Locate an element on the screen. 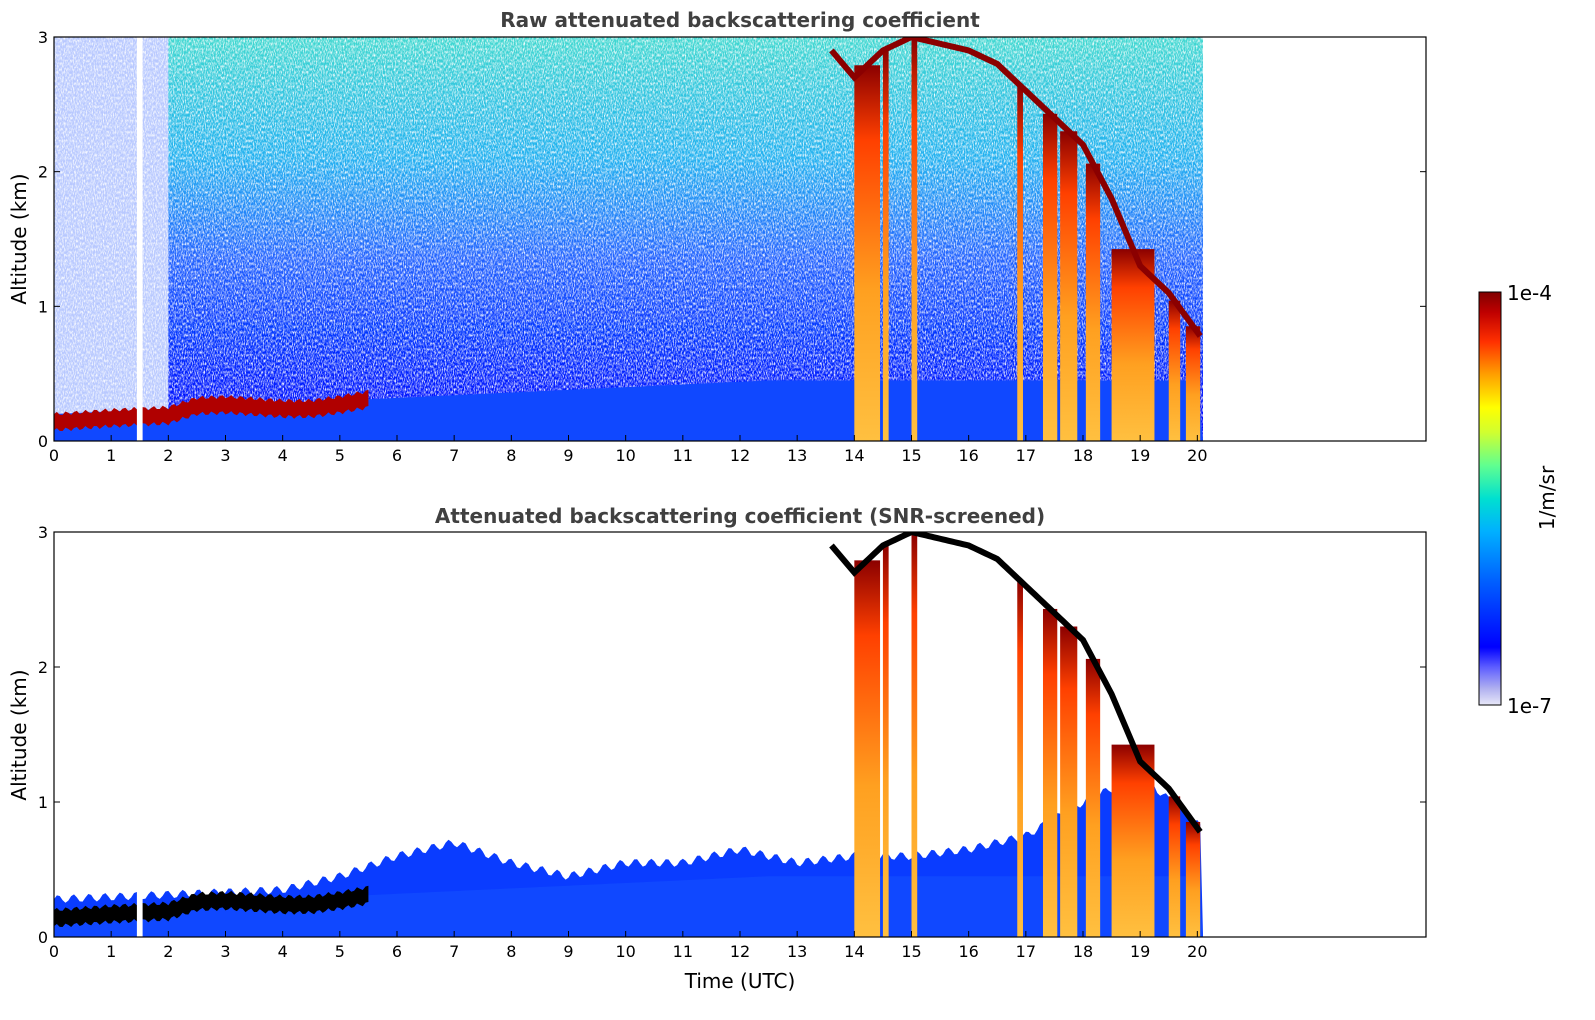 This screenshot has height=1020, width=1595. screened-x-tick-label: 20 is located at coordinates (1197, 951).